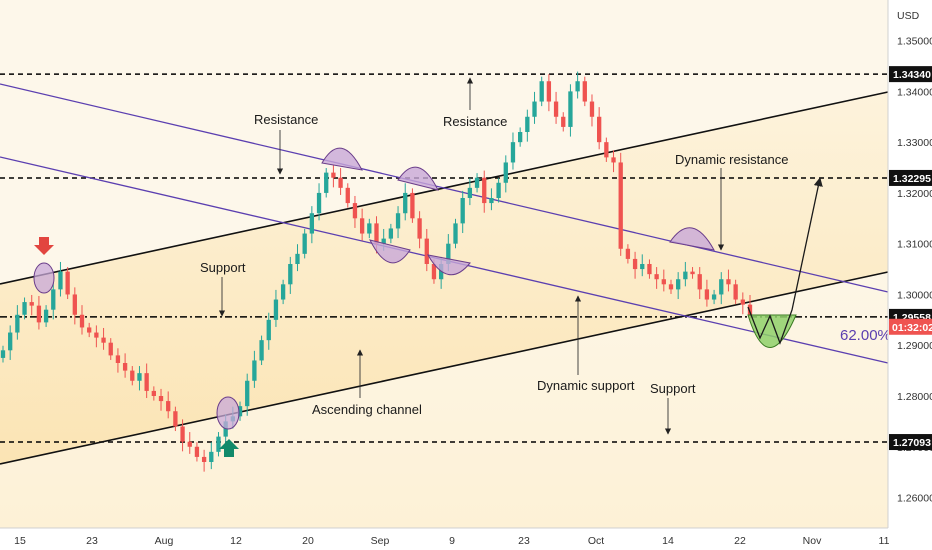 The width and height of the screenshot is (932, 550). What do you see at coordinates (673, 388) in the screenshot?
I see `annotation-support-2: Support` at bounding box center [673, 388].